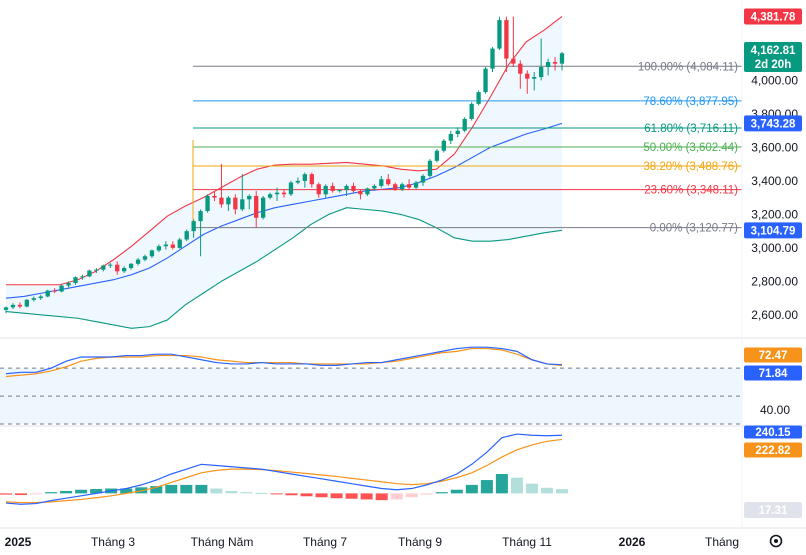  What do you see at coordinates (773, 432) in the screenshot?
I see `macd-value-badge-bg` at bounding box center [773, 432].